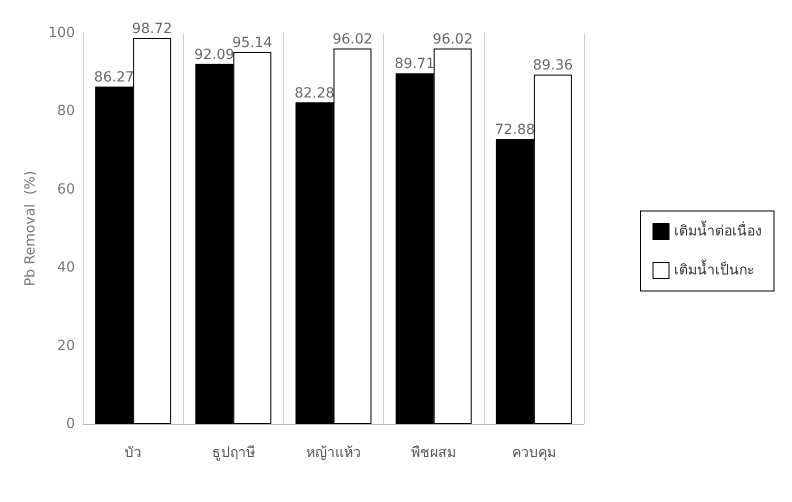 This screenshot has width=792, height=502. I want to click on y-tick-label: 40, so click(66, 268).